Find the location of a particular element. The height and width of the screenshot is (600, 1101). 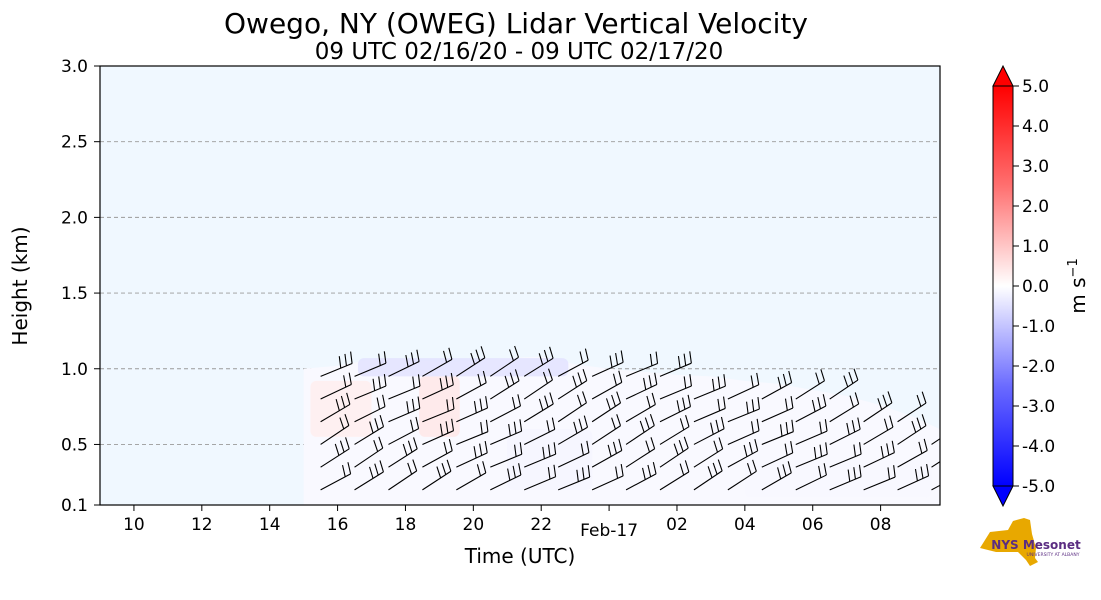

new-york-state-shape is located at coordinates (1009, 542).